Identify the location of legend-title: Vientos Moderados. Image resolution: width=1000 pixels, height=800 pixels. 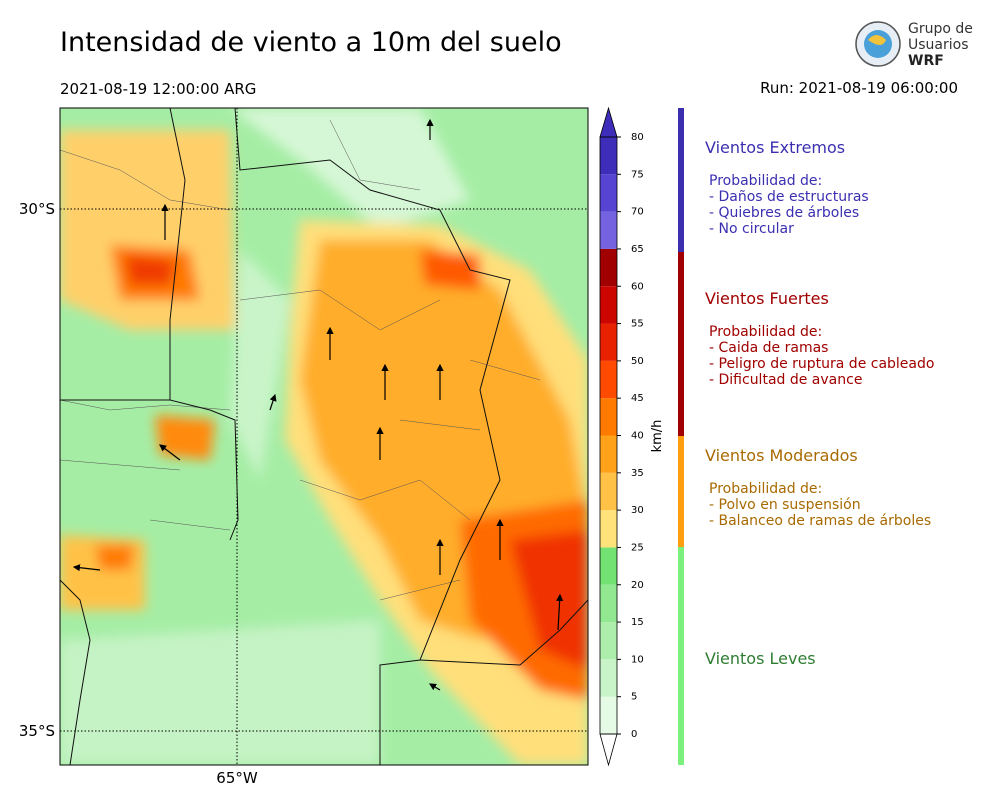
(781, 455).